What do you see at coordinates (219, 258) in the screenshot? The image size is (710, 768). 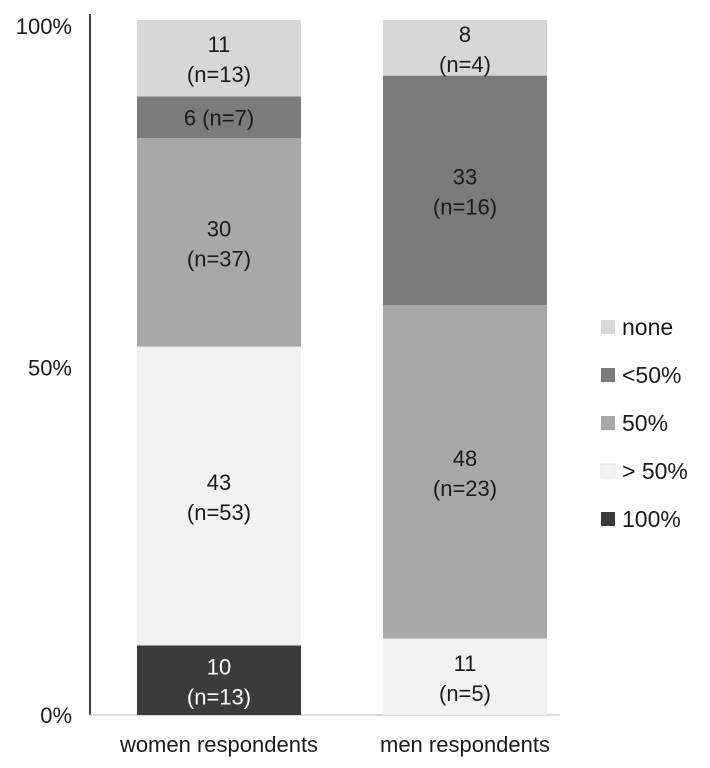 I see `segment-count-label: (n=37)` at bounding box center [219, 258].